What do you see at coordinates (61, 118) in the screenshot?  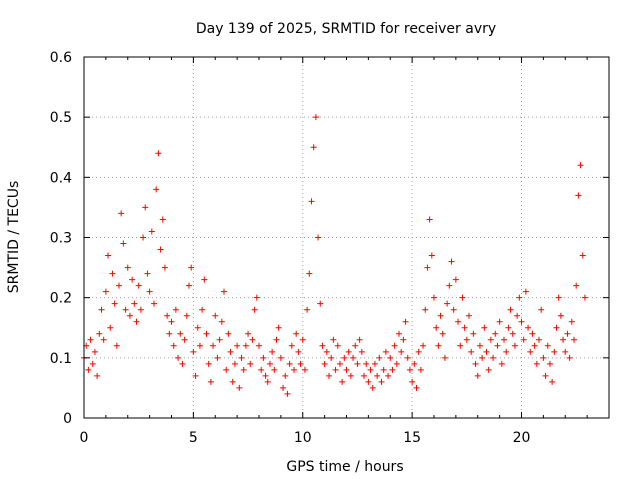 I see `y-tick-label: 0.5` at bounding box center [61, 118].